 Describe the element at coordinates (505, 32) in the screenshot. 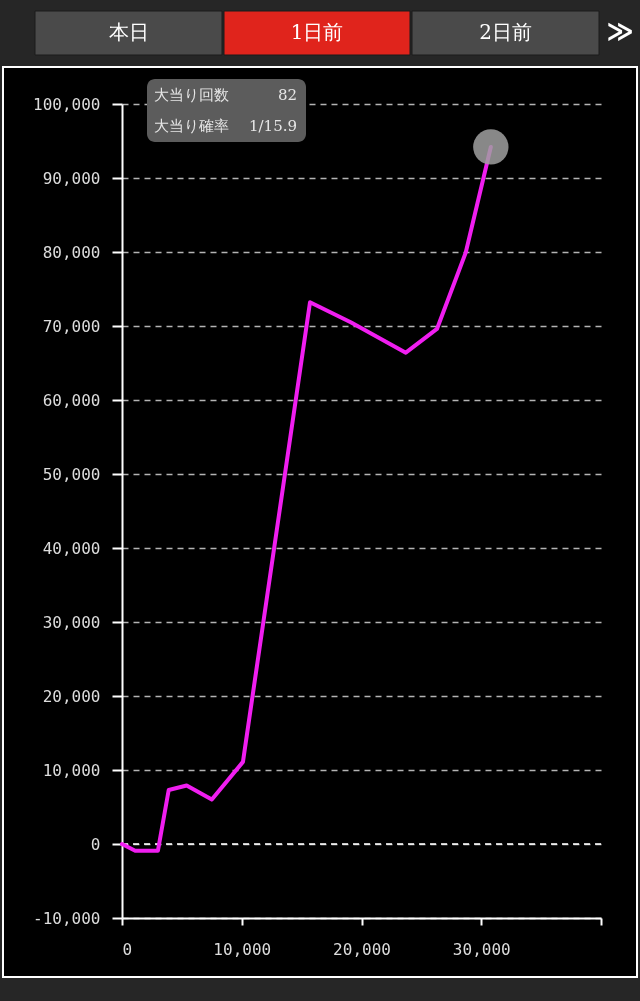

I see `text: 2日前` at that location.